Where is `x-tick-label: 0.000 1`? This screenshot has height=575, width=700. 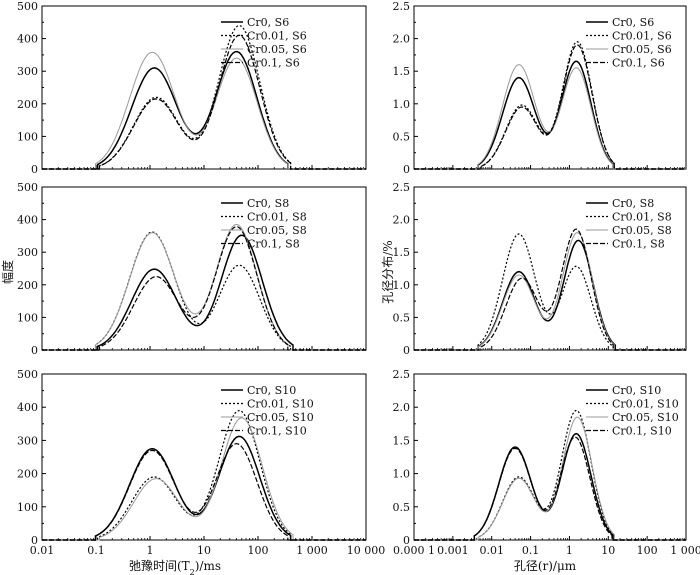
x-tick-label: 0.000 1 is located at coordinates (414, 550).